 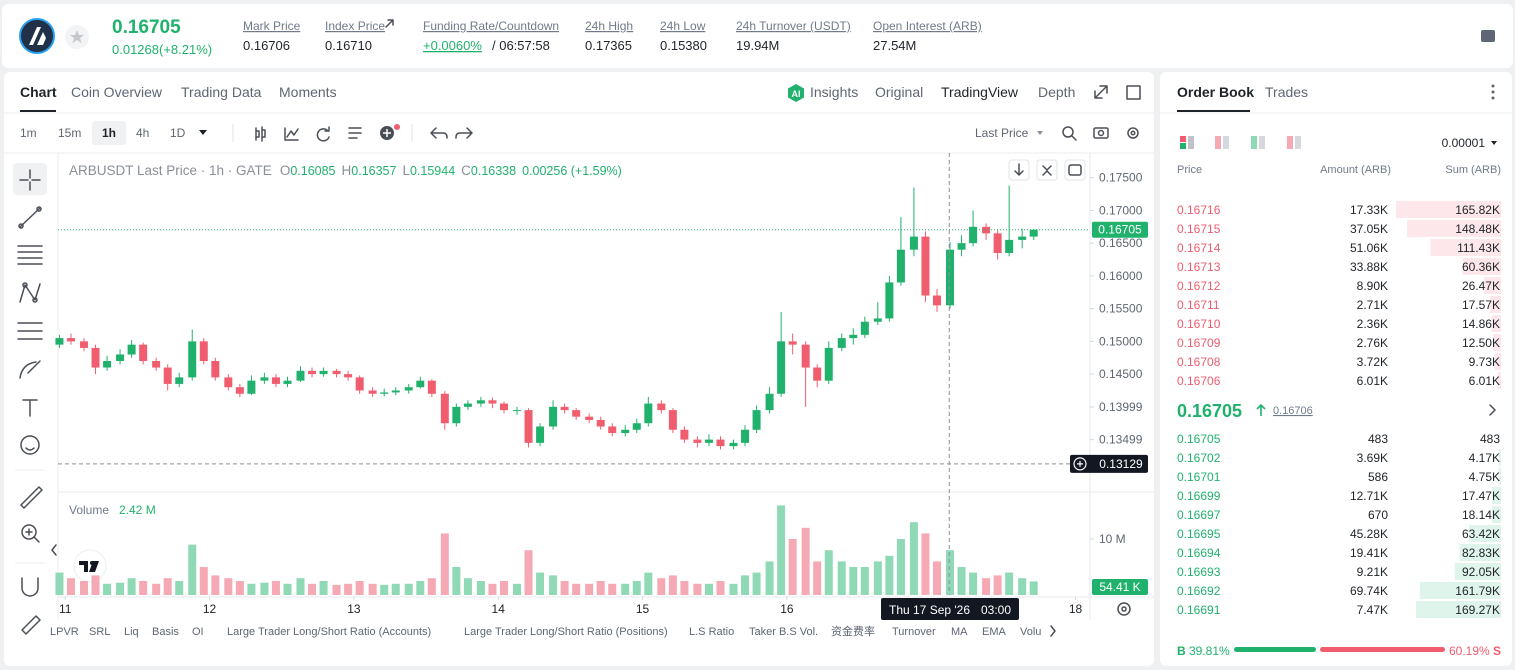 I want to click on ob-price: 0.16713, so click(x=1199, y=267).